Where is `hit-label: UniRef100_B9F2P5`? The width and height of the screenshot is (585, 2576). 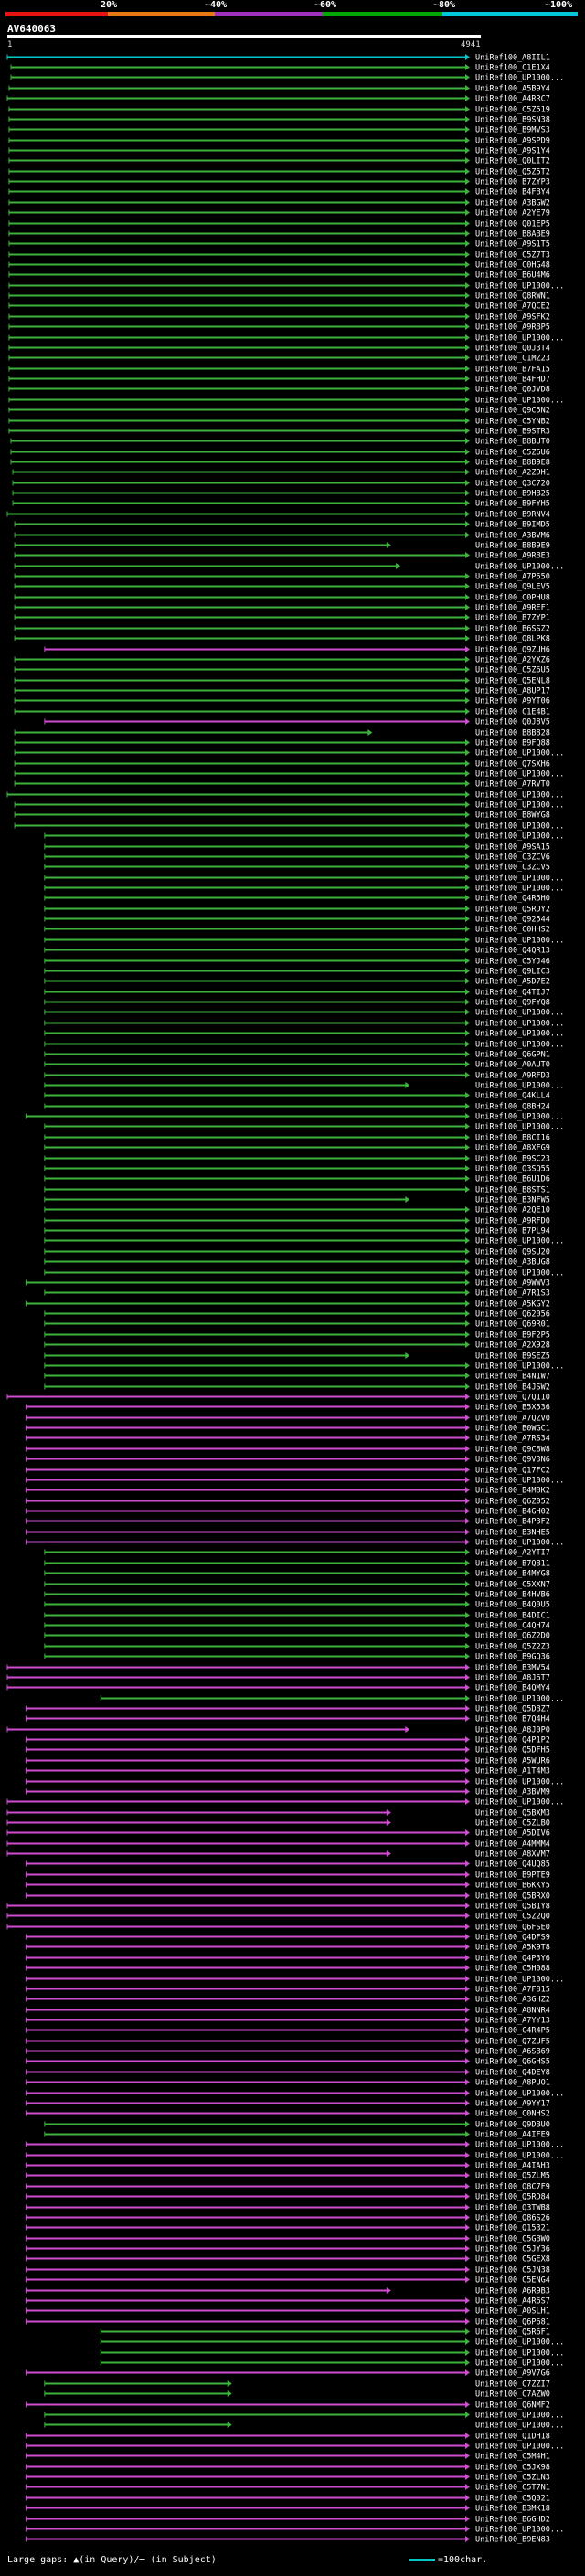
hit-label: UniRef100_B9F2P5 is located at coordinates (512, 1336).